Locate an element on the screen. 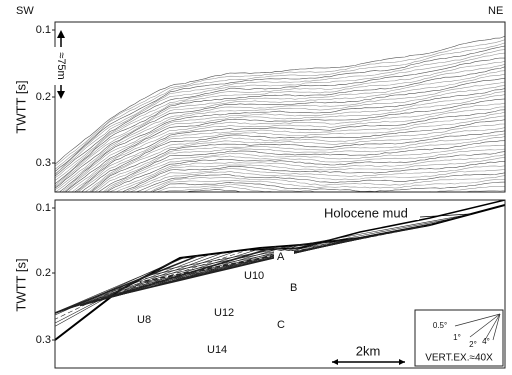 This screenshot has height=375, width=512. holocene-top is located at coordinates (377, 225).